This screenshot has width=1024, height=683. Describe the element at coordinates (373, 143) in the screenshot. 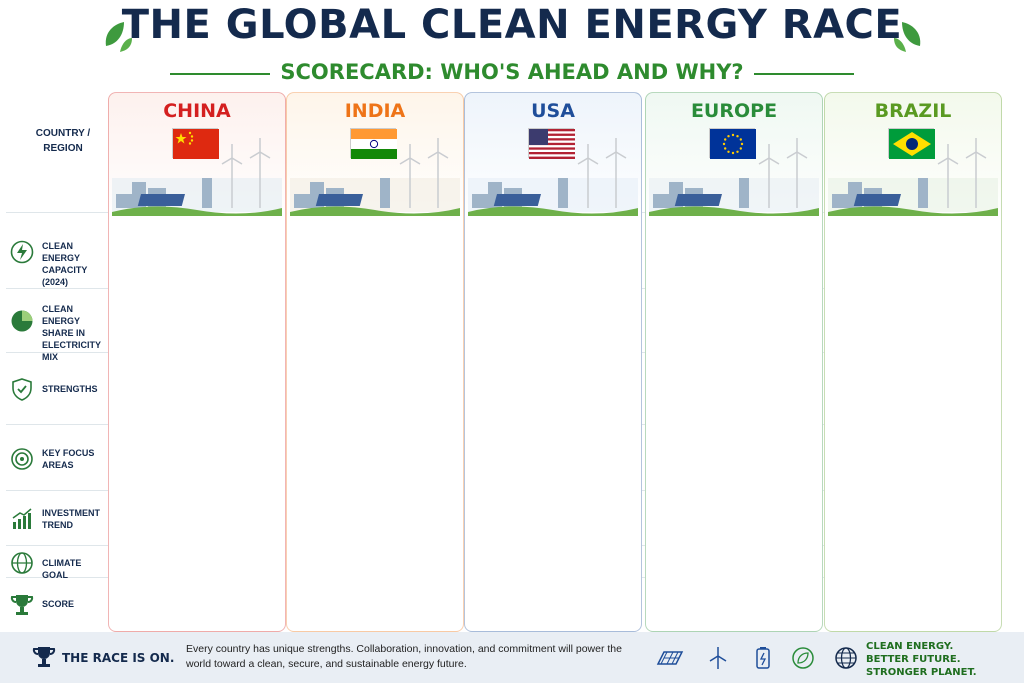

I see `flag-india` at that location.